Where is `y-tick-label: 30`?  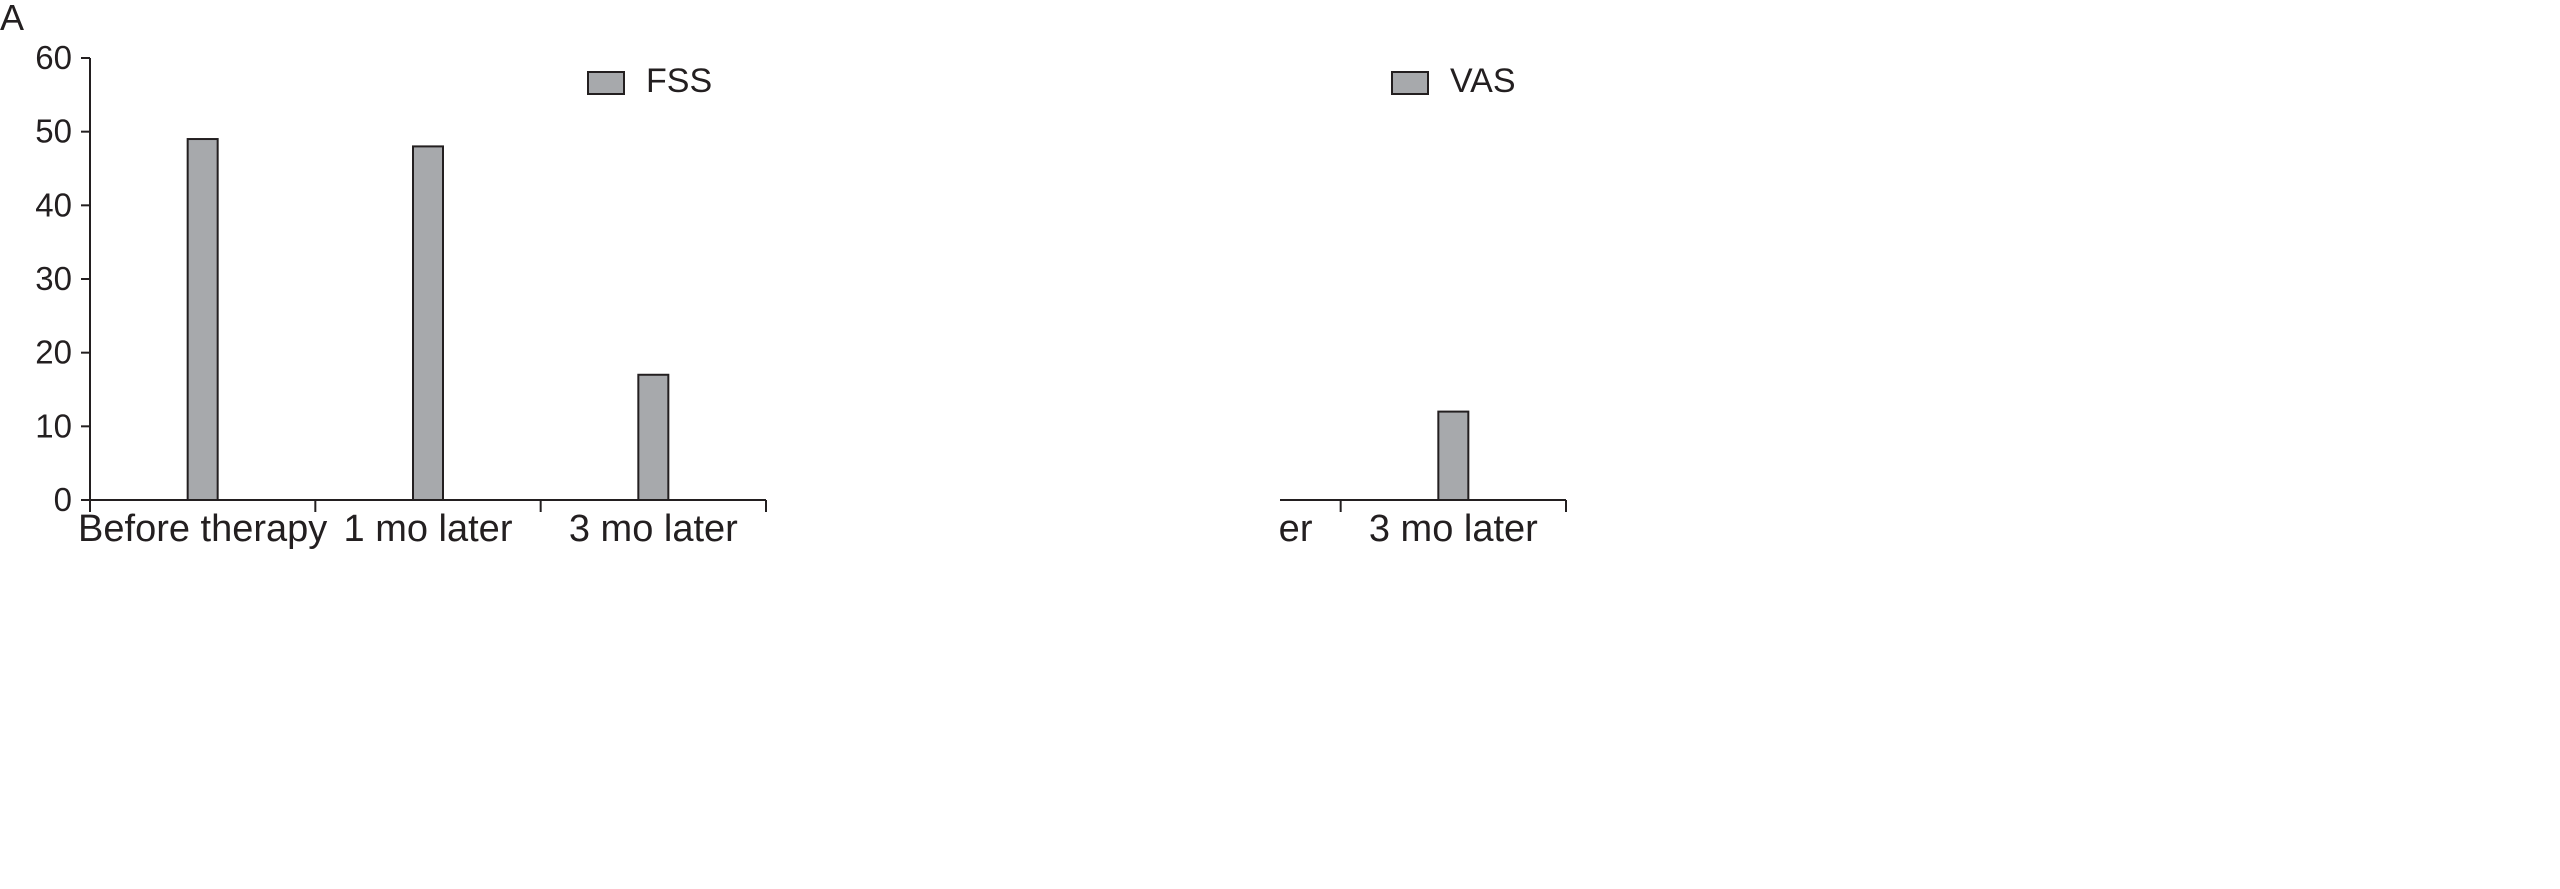
y-tick-label: 30 is located at coordinates (53, 278).